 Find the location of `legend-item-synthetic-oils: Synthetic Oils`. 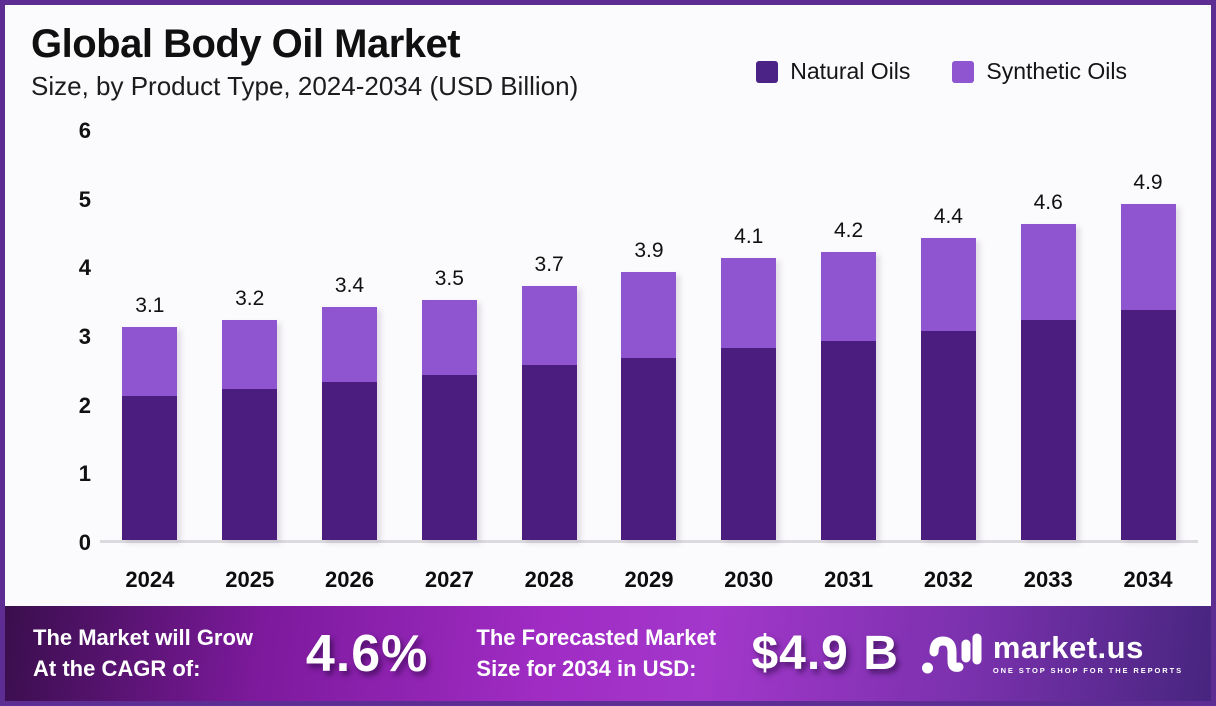

legend-item-synthetic-oils: Synthetic Oils is located at coordinates (1039, 71).